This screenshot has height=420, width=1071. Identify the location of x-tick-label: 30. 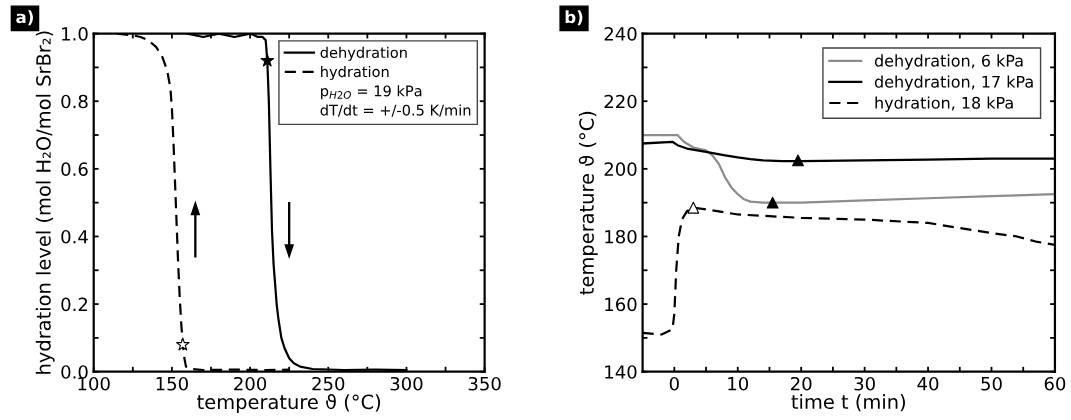
(864, 383).